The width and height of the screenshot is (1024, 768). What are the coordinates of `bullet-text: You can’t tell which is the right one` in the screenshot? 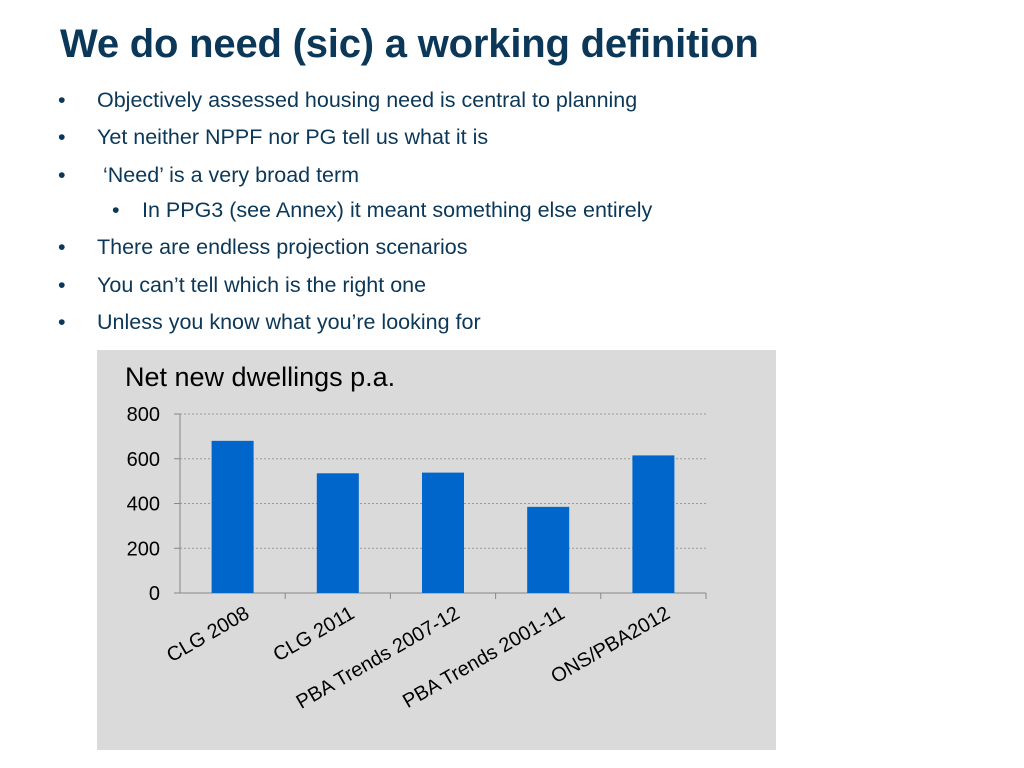 It's located at (262, 285).